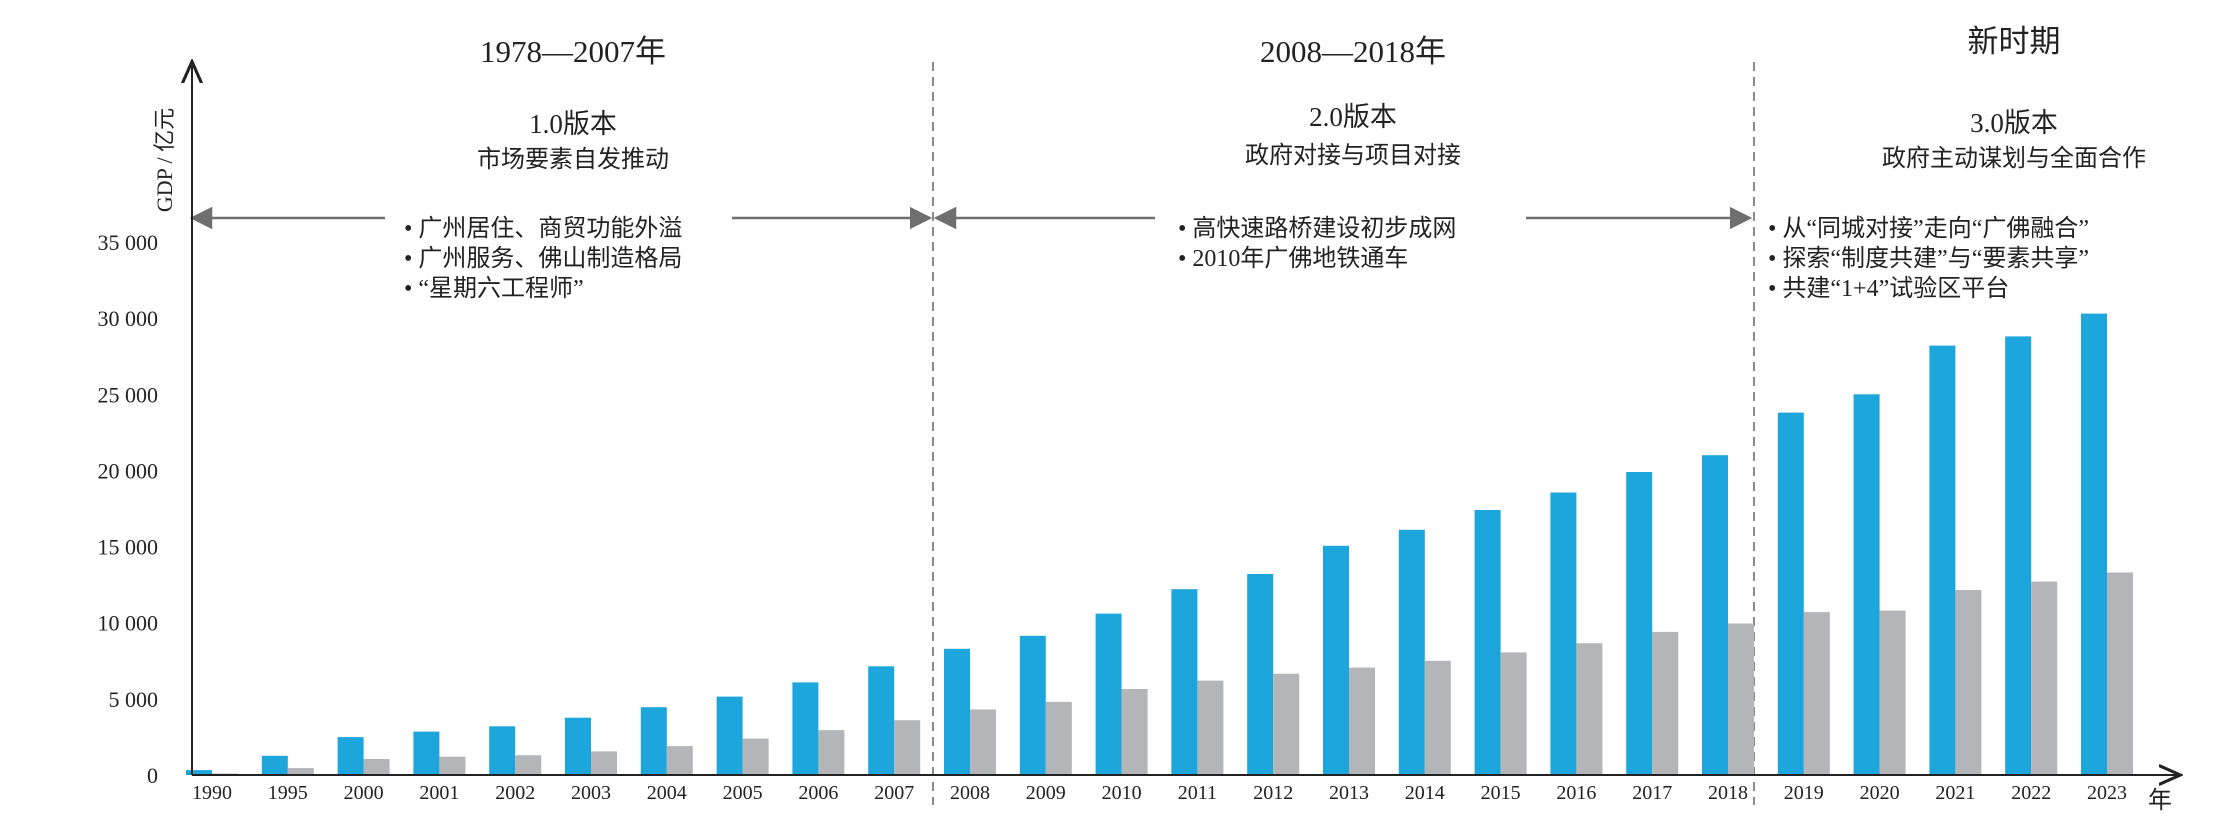  What do you see at coordinates (128, 242) in the screenshot?
I see `y-tick-35000: 35 000` at bounding box center [128, 242].